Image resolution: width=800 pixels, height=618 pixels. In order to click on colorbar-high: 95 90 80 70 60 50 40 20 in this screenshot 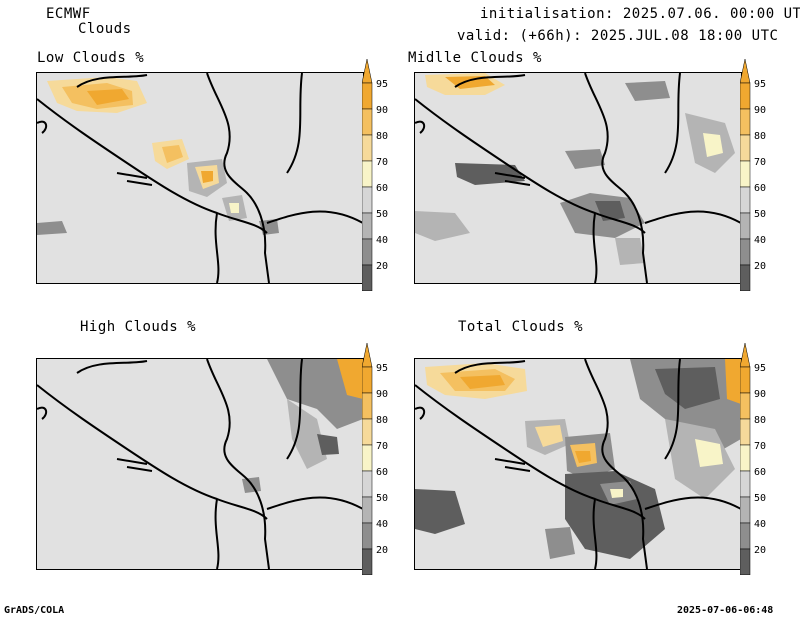, I will do `click(375, 459)`.